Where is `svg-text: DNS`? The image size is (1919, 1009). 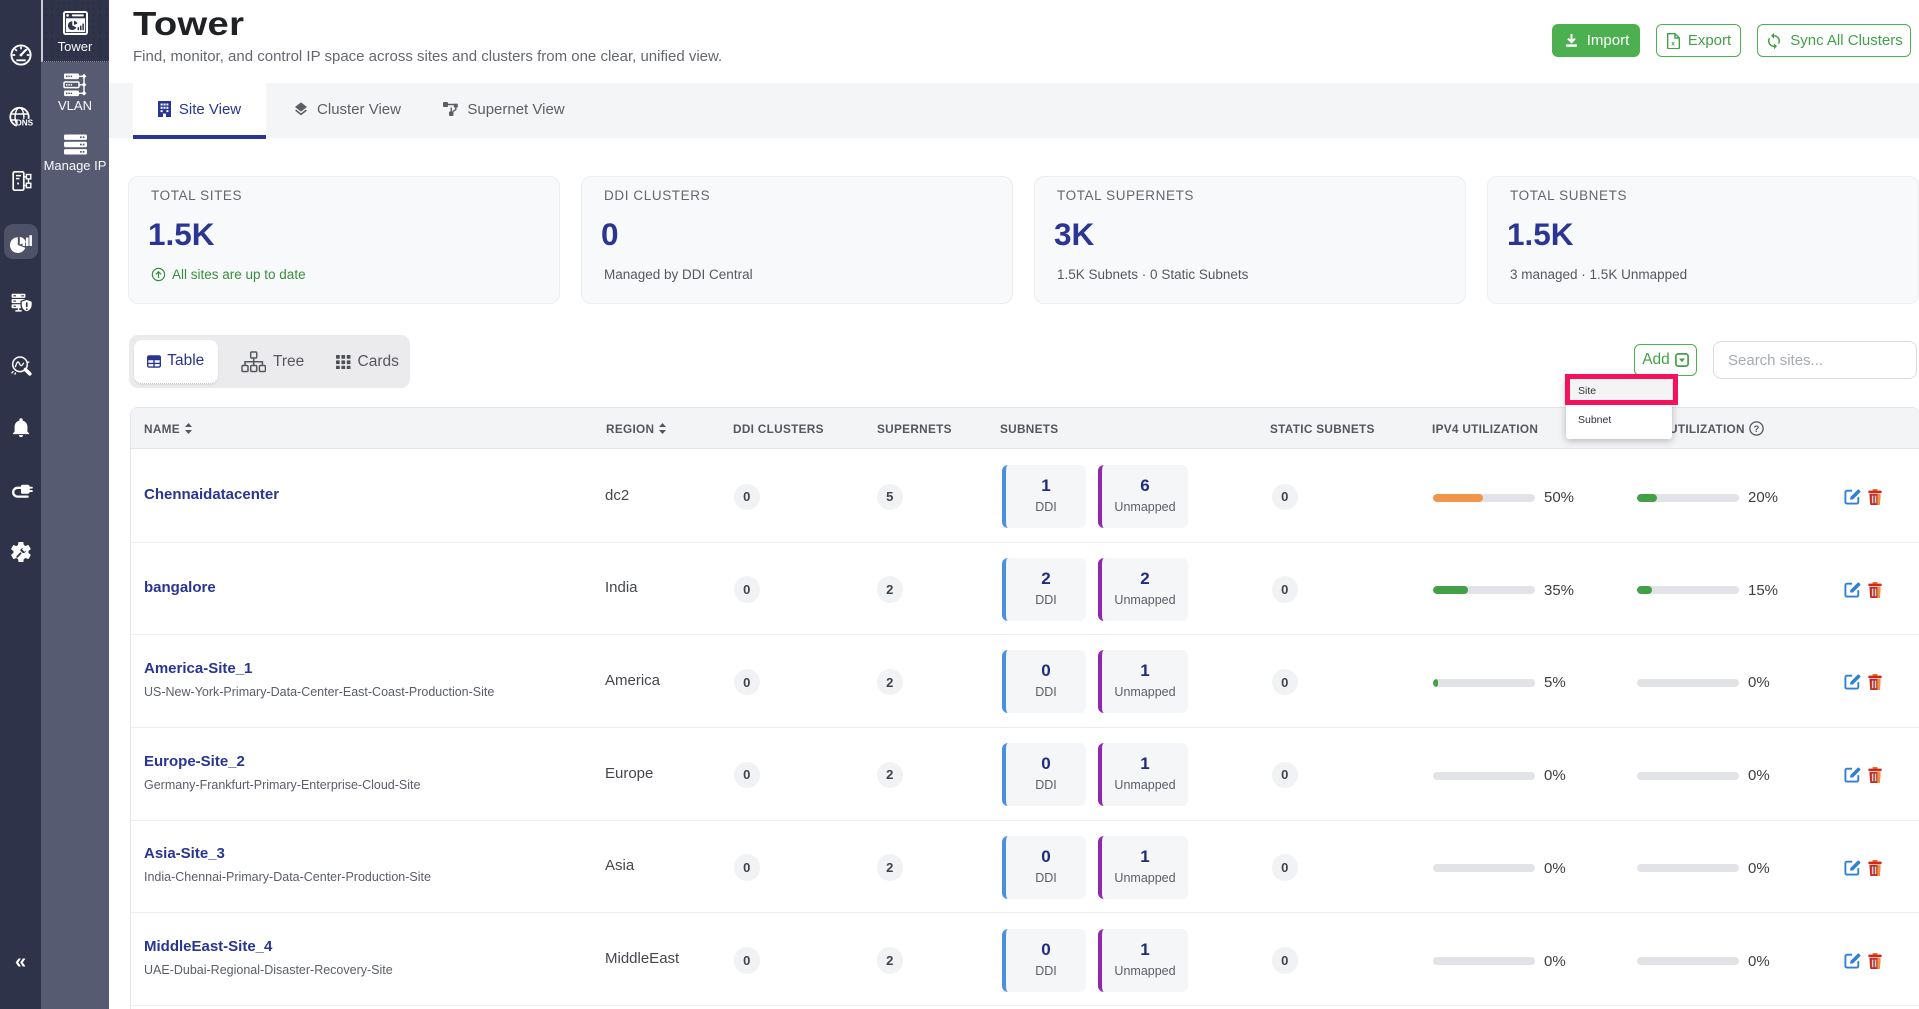
svg-text: DNS is located at coordinates (24, 123).